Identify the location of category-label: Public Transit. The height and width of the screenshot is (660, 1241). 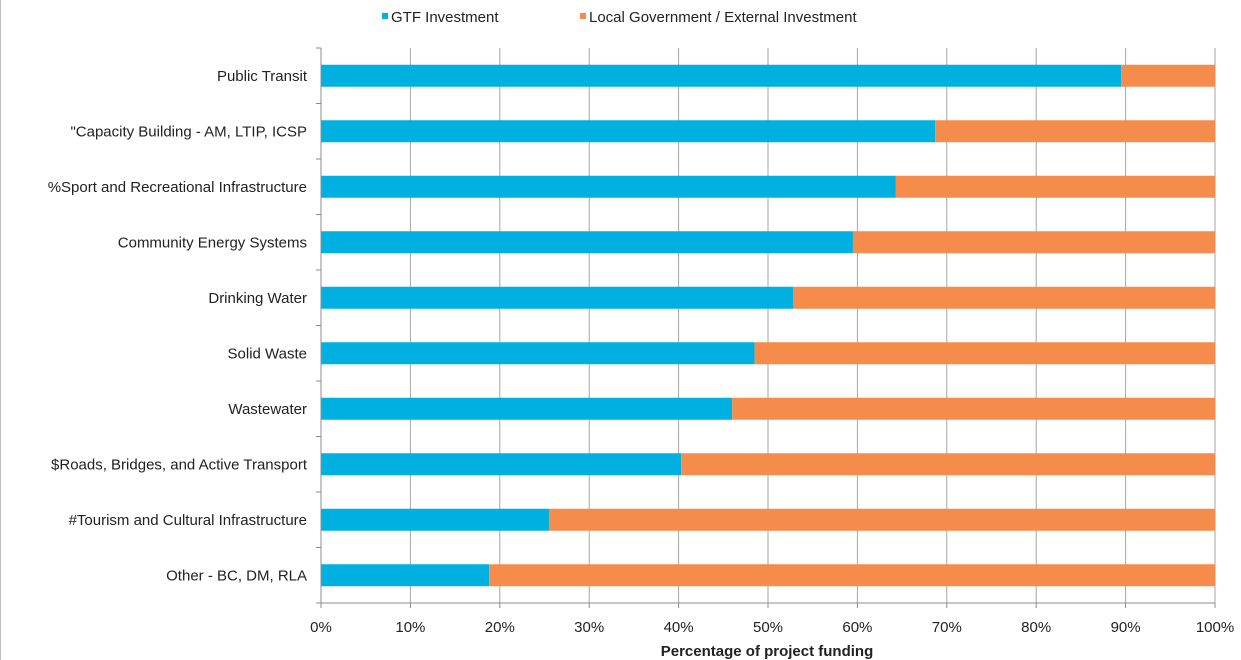
(262, 76).